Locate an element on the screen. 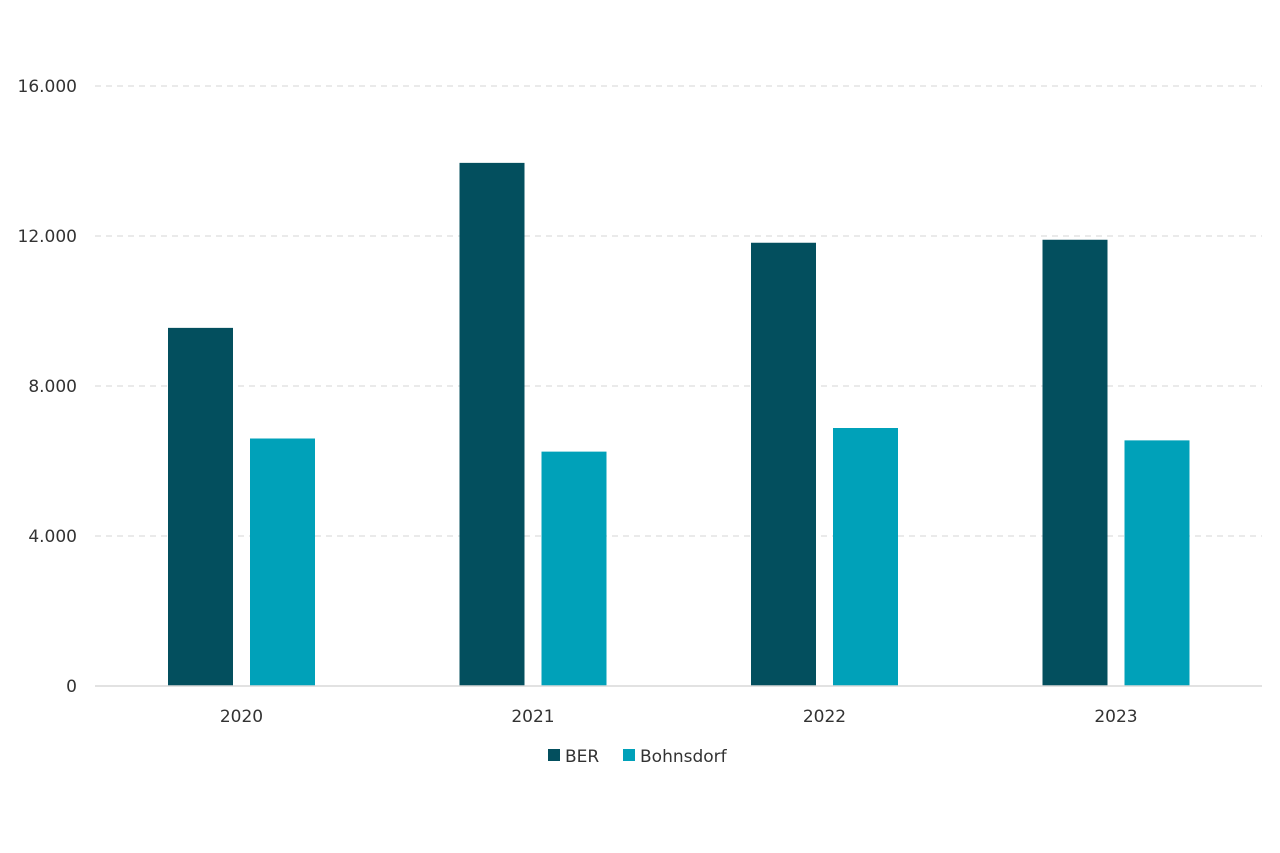  bar-bohnsdorf-2022 is located at coordinates (865, 557).